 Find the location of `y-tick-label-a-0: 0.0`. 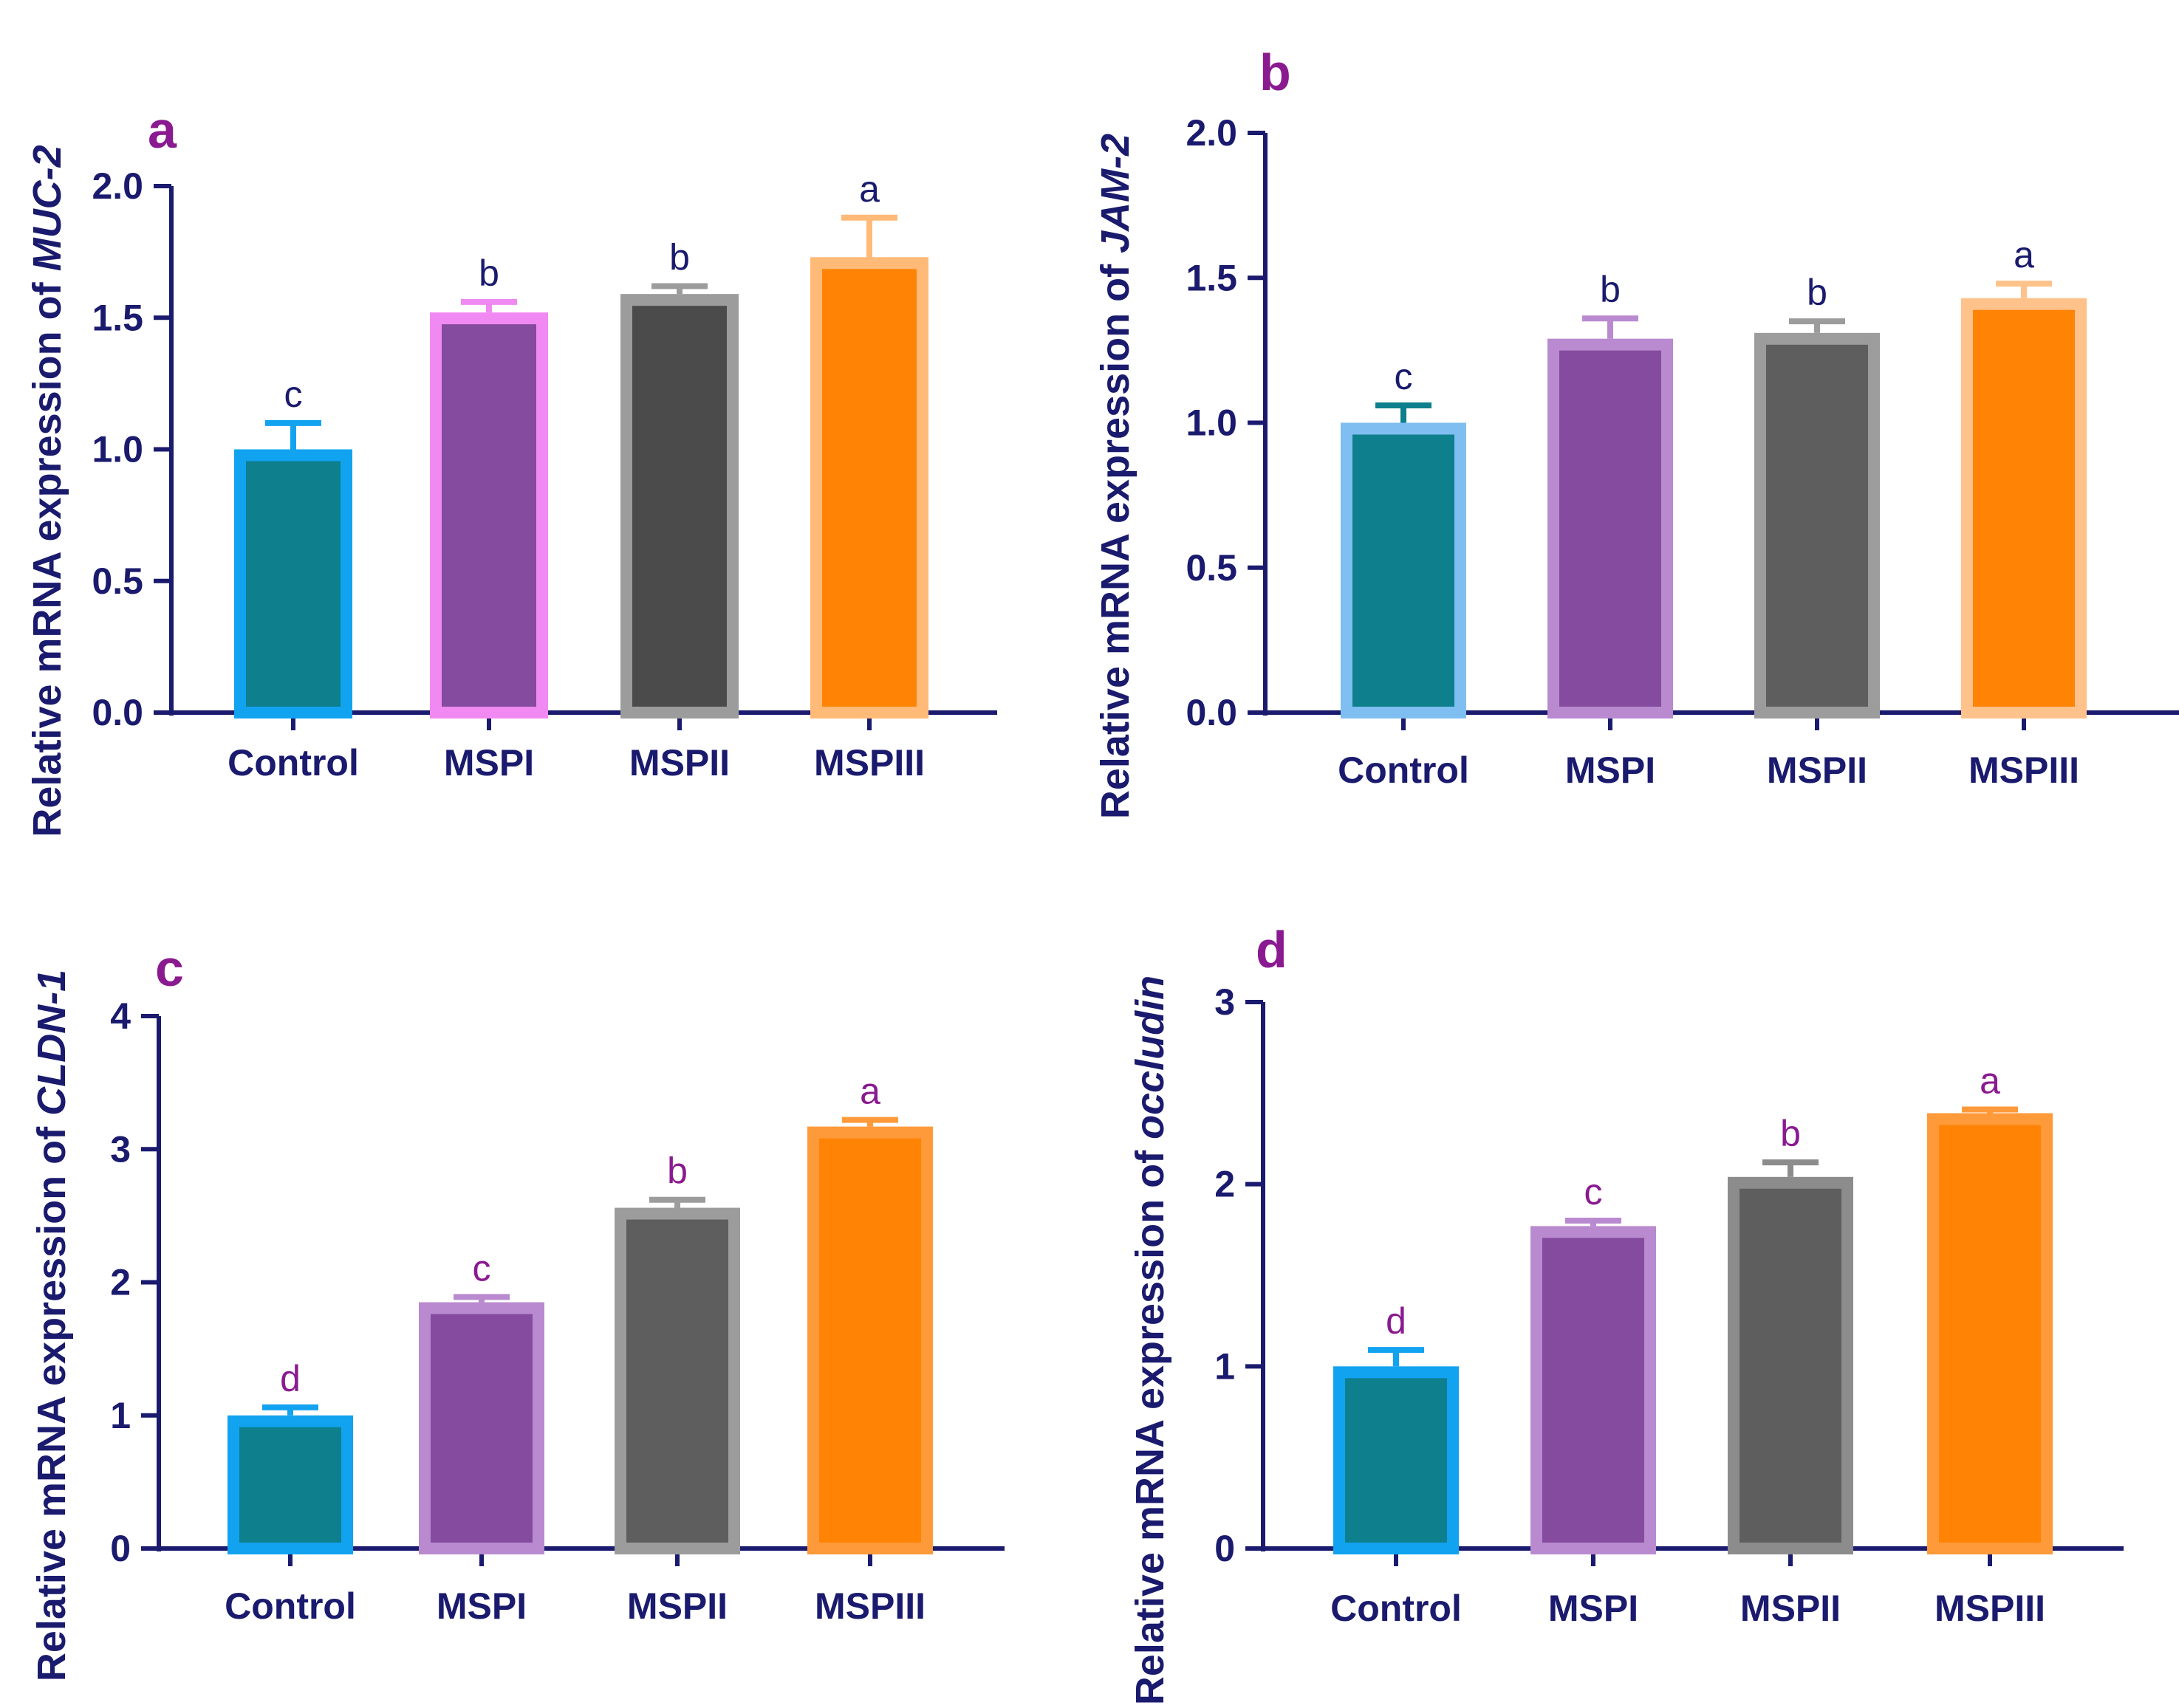

y-tick-label-a-0: 0.0 is located at coordinates (117, 713).